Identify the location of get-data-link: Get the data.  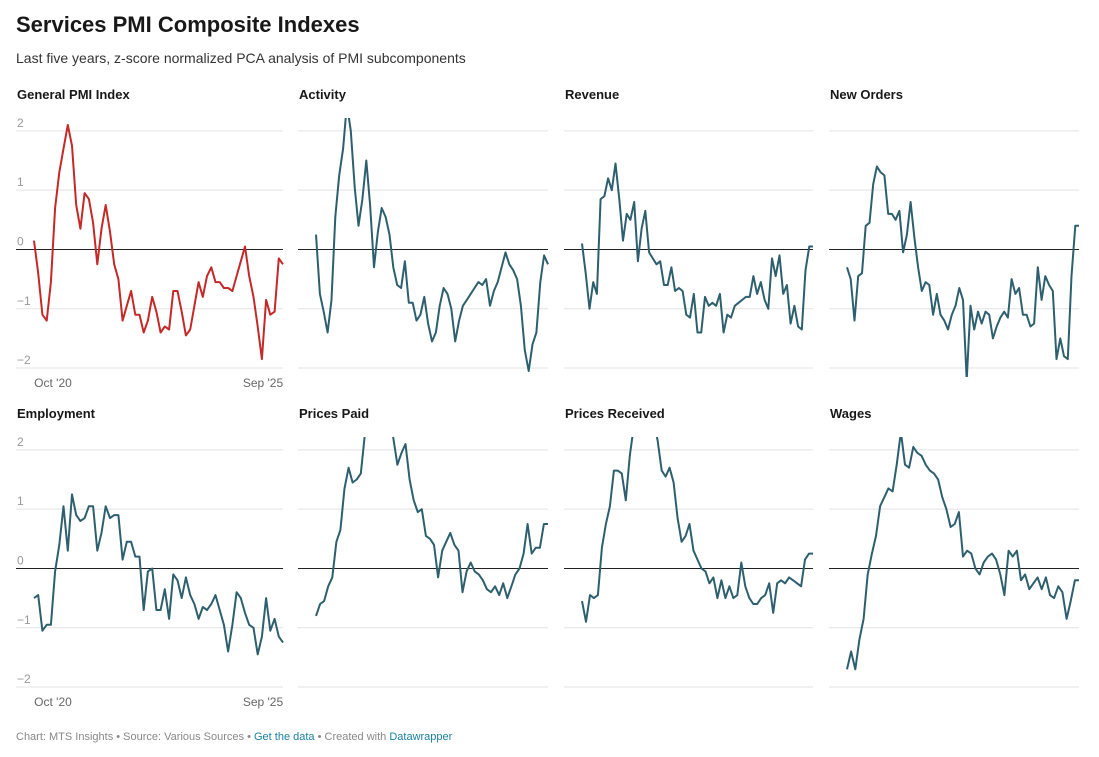
(284, 737).